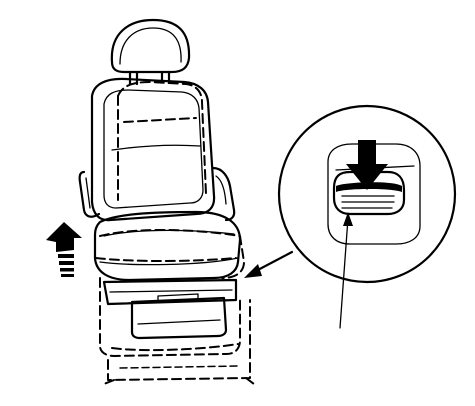 This screenshot has height=406, width=475. Describe the element at coordinates (367, 165) in the screenshot. I see `press-arrow-icon` at that location.